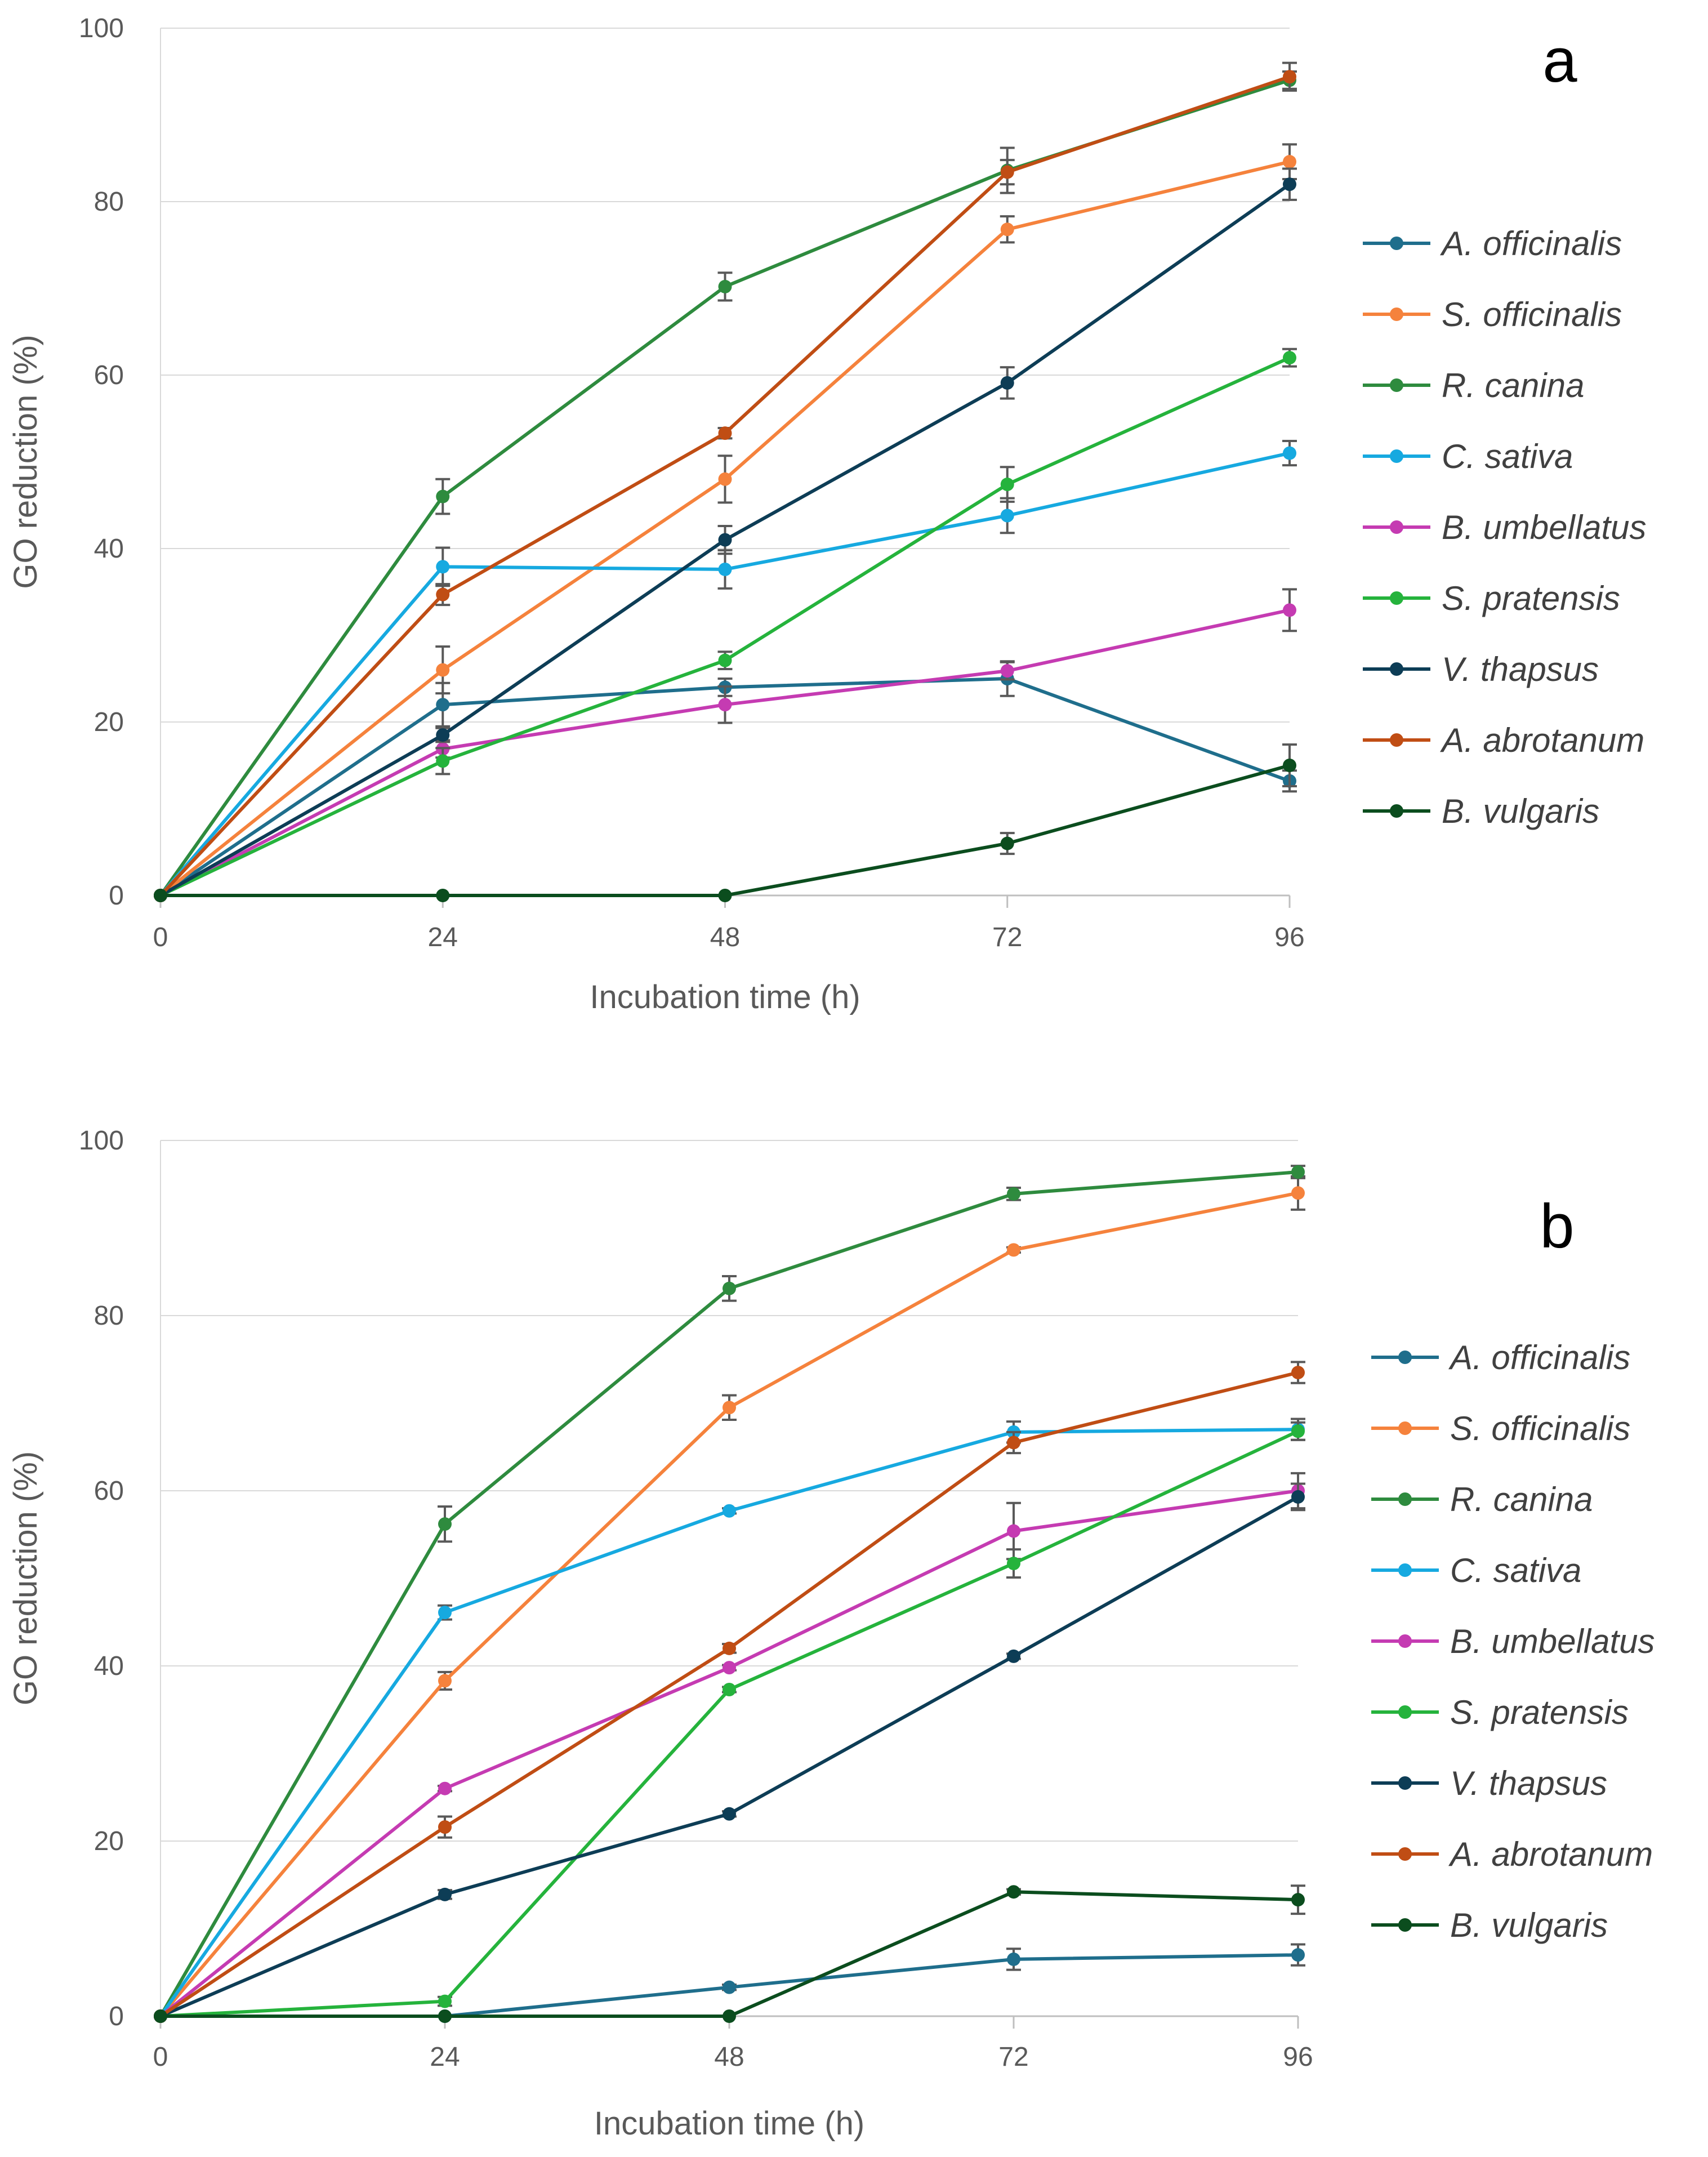  Describe the element at coordinates (1557, 1226) in the screenshot. I see `panel-letter: b` at that location.